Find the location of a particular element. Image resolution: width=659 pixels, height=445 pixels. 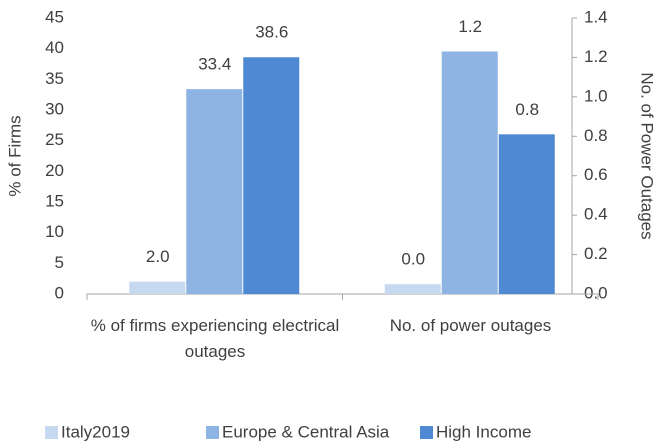

legend-label: Italy2019 is located at coordinates (95, 431).